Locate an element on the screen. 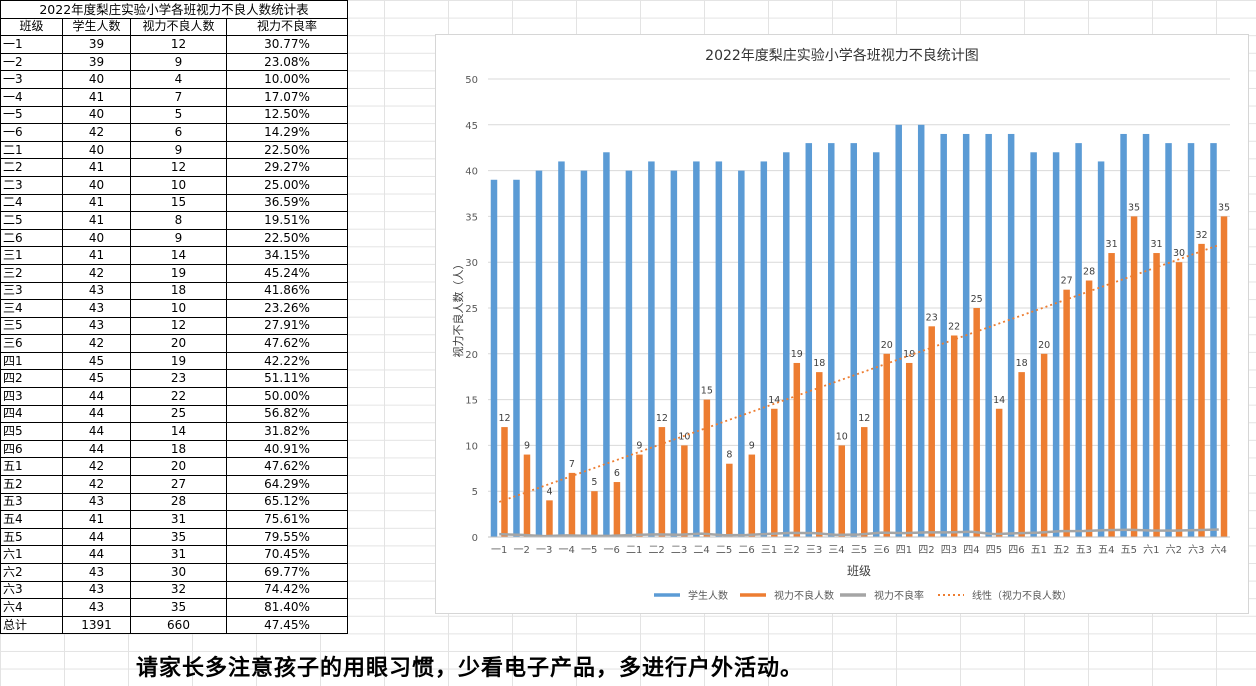 The image size is (1256, 686). cell-class: 二1 is located at coordinates (31, 150).